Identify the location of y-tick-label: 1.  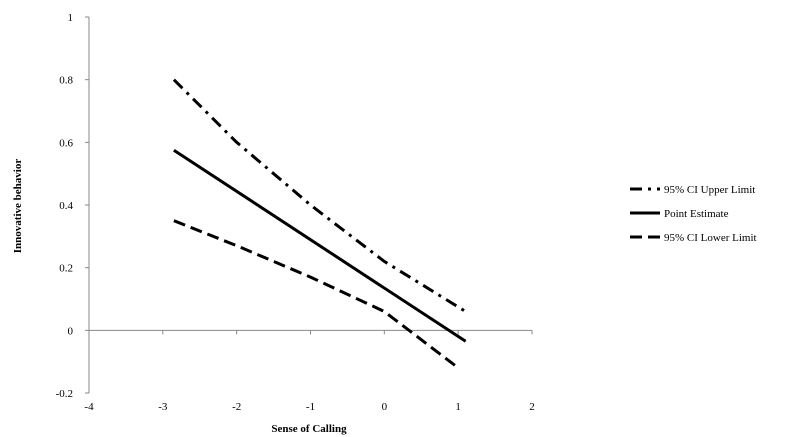
(71, 18).